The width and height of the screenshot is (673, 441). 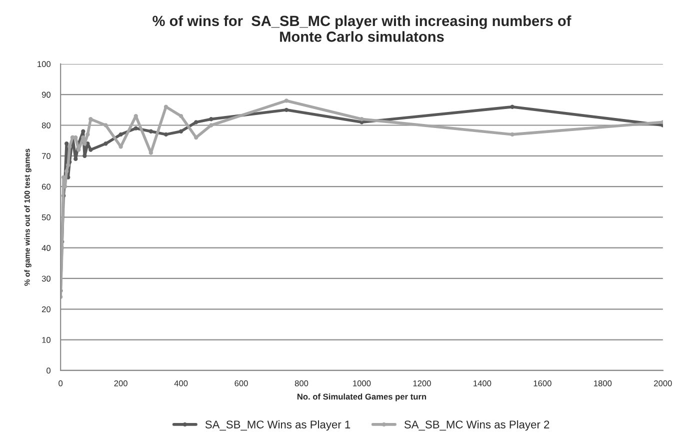 What do you see at coordinates (603, 383) in the screenshot?
I see `x-tick-label: 1800` at bounding box center [603, 383].